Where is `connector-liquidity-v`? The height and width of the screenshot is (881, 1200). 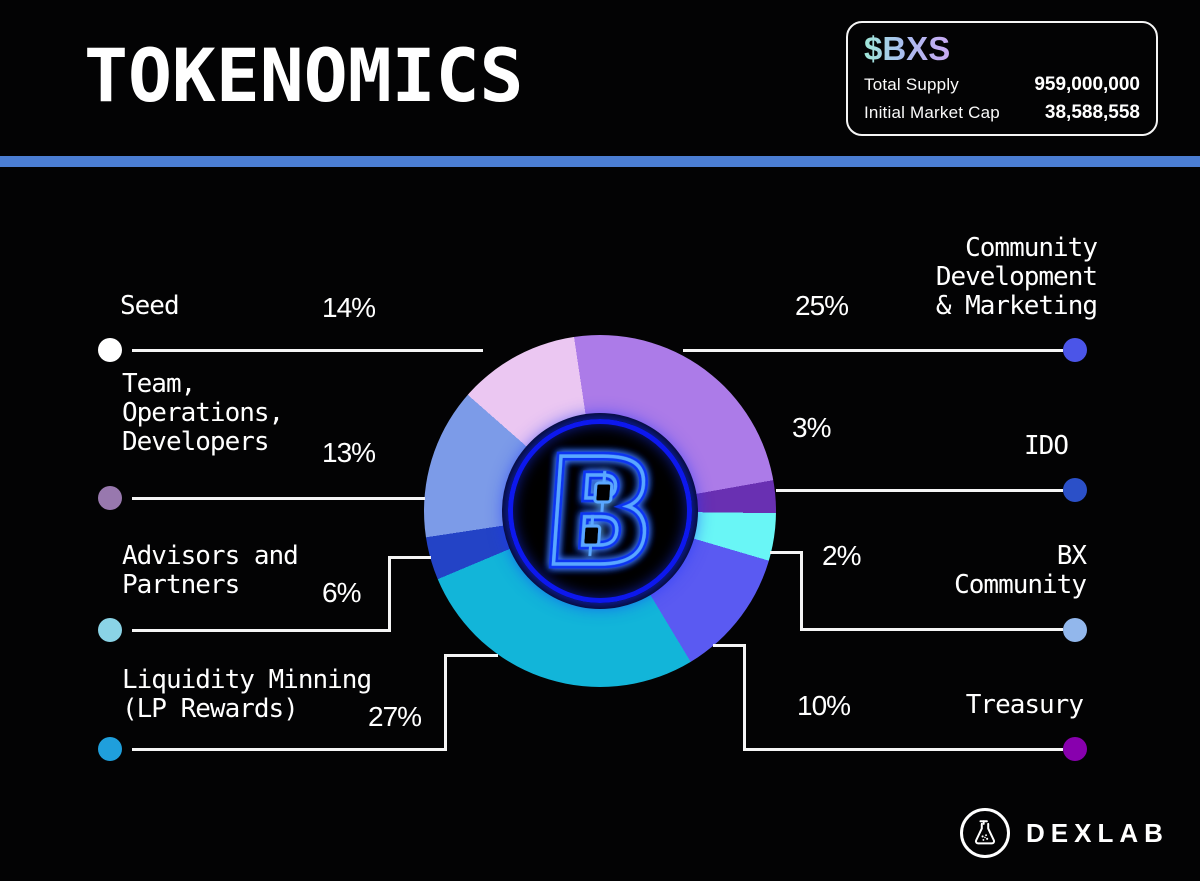 connector-liquidity-v is located at coordinates (445, 702).